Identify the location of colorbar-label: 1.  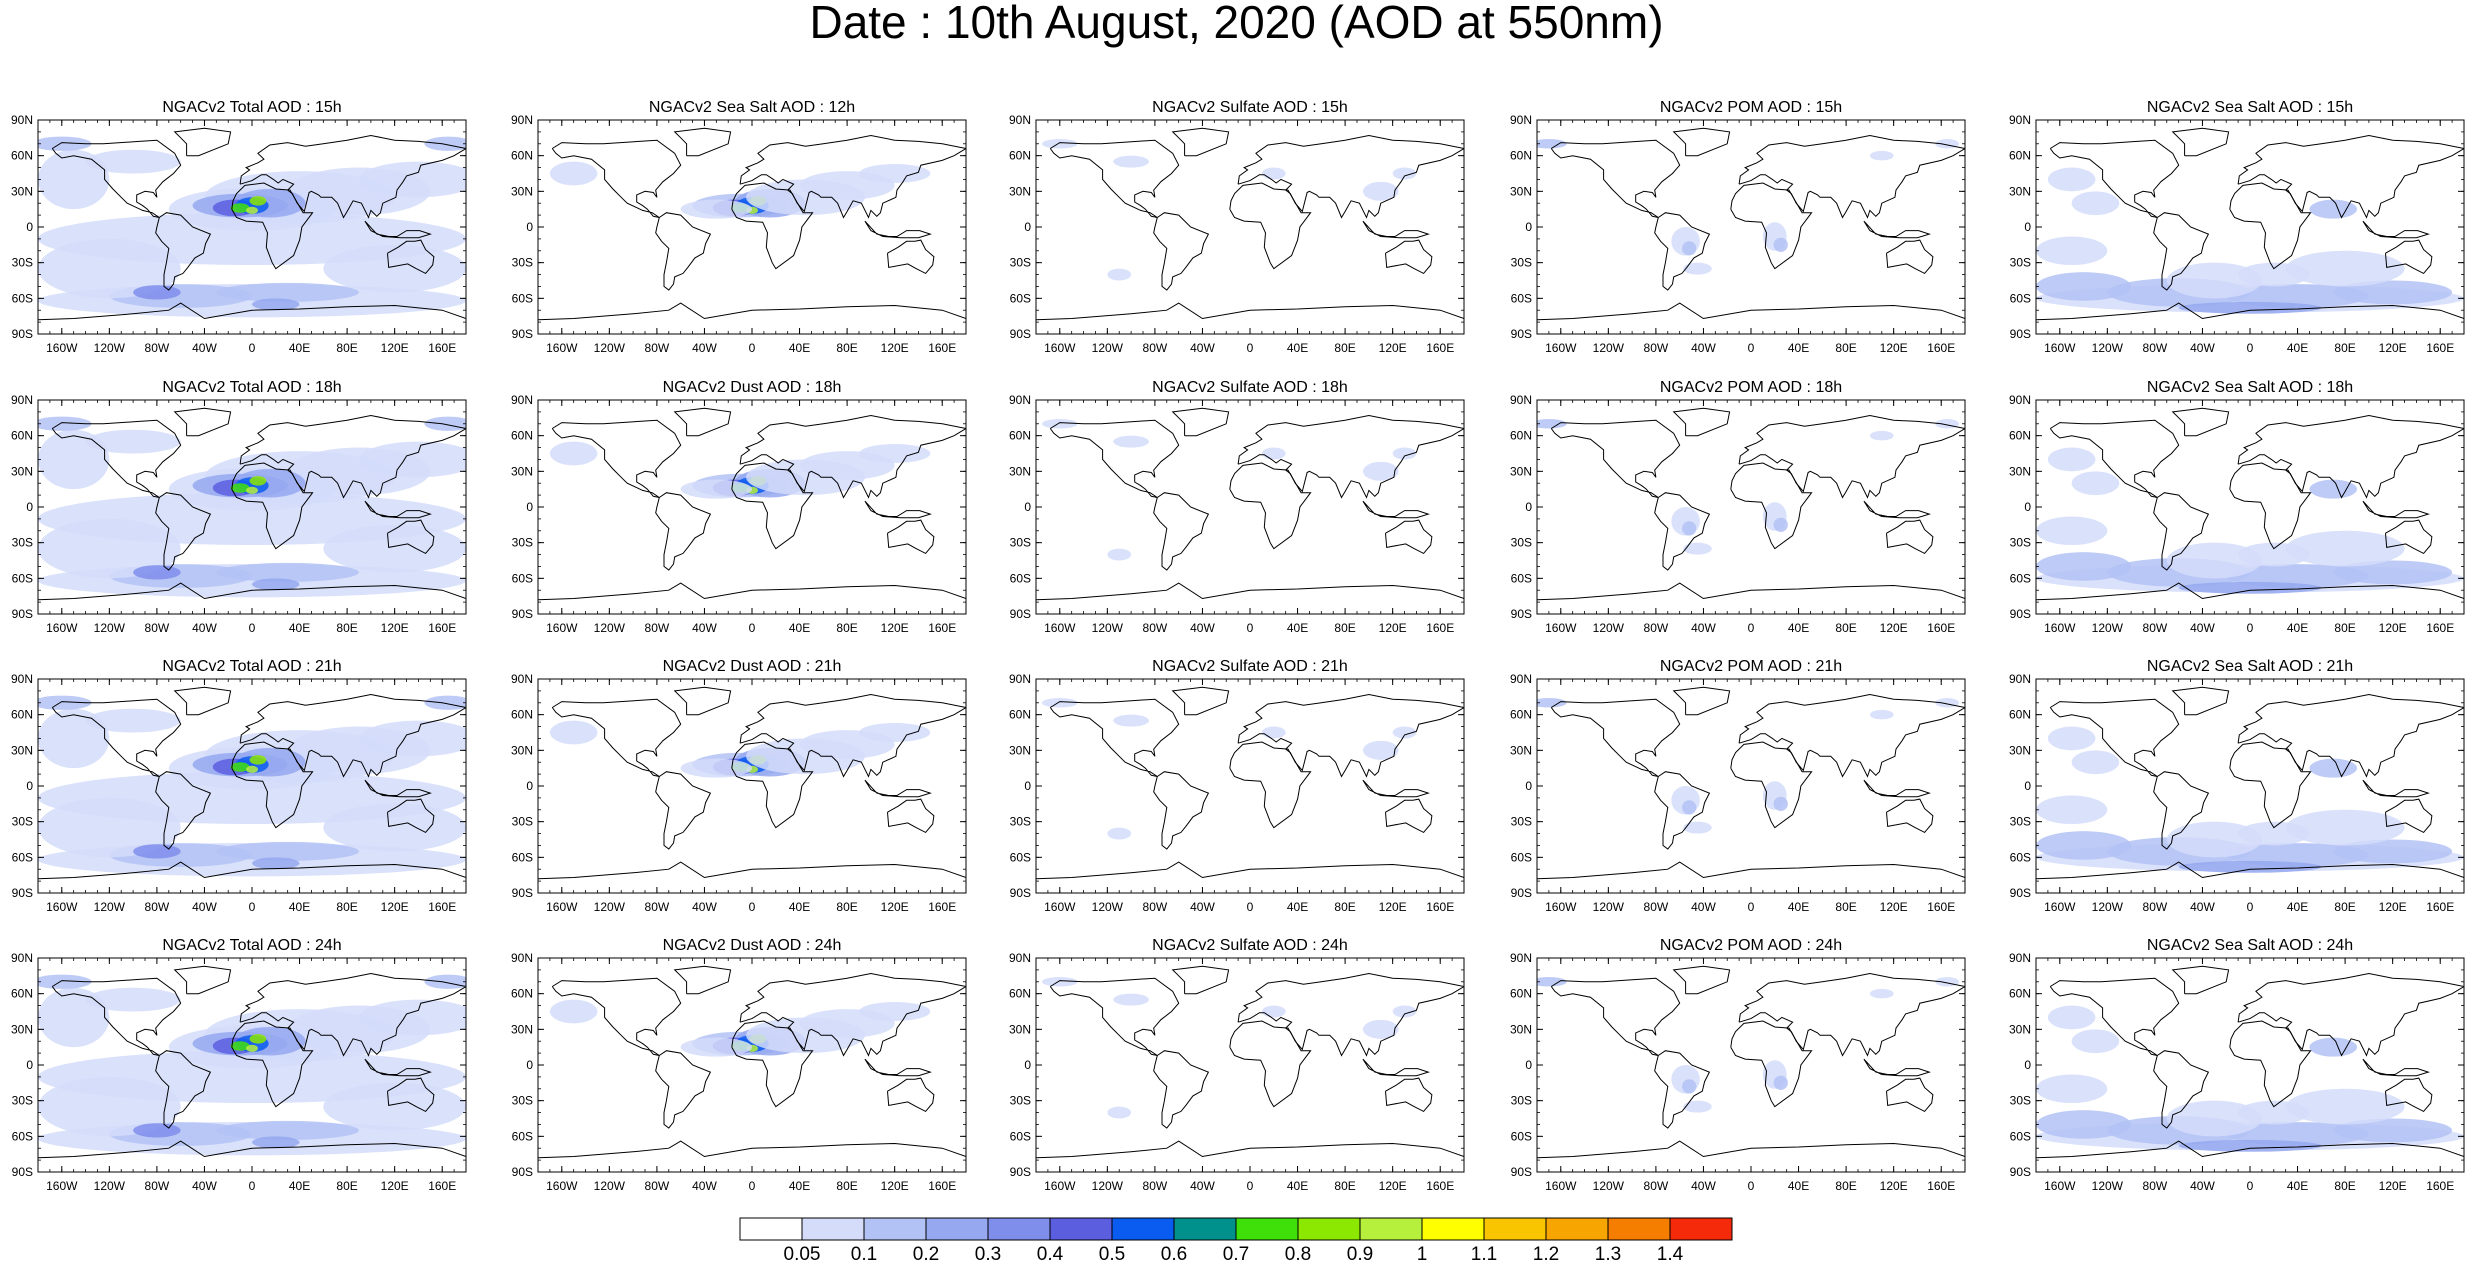
(1422, 1252).